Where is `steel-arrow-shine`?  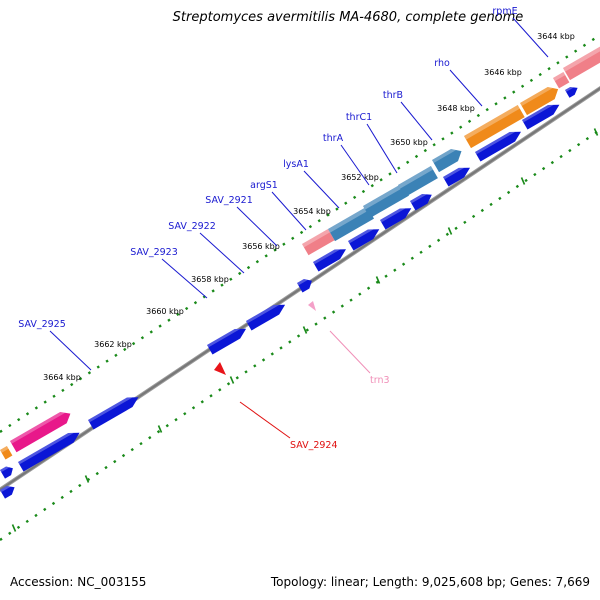 steel-arrow-shine is located at coordinates (444, 156).